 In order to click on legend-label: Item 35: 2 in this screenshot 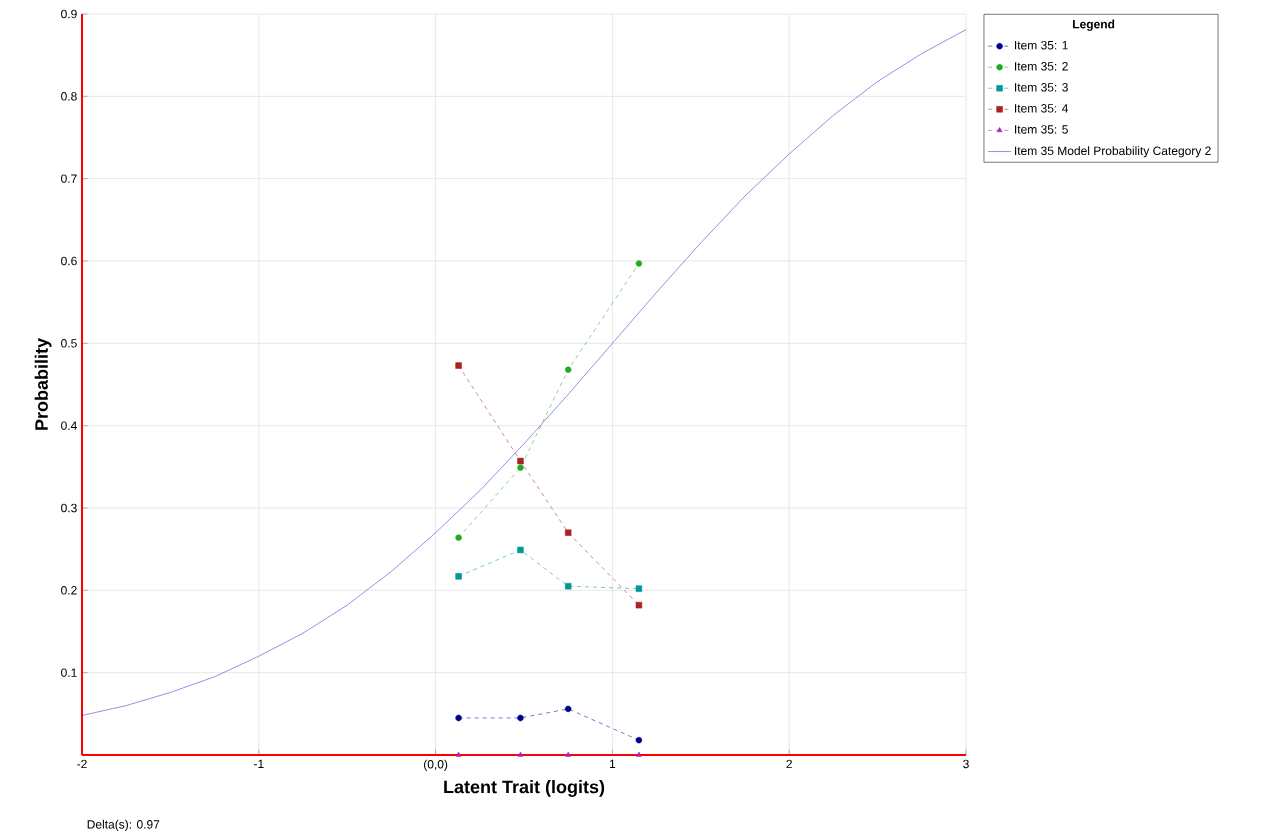, I will do `click(1041, 66)`.